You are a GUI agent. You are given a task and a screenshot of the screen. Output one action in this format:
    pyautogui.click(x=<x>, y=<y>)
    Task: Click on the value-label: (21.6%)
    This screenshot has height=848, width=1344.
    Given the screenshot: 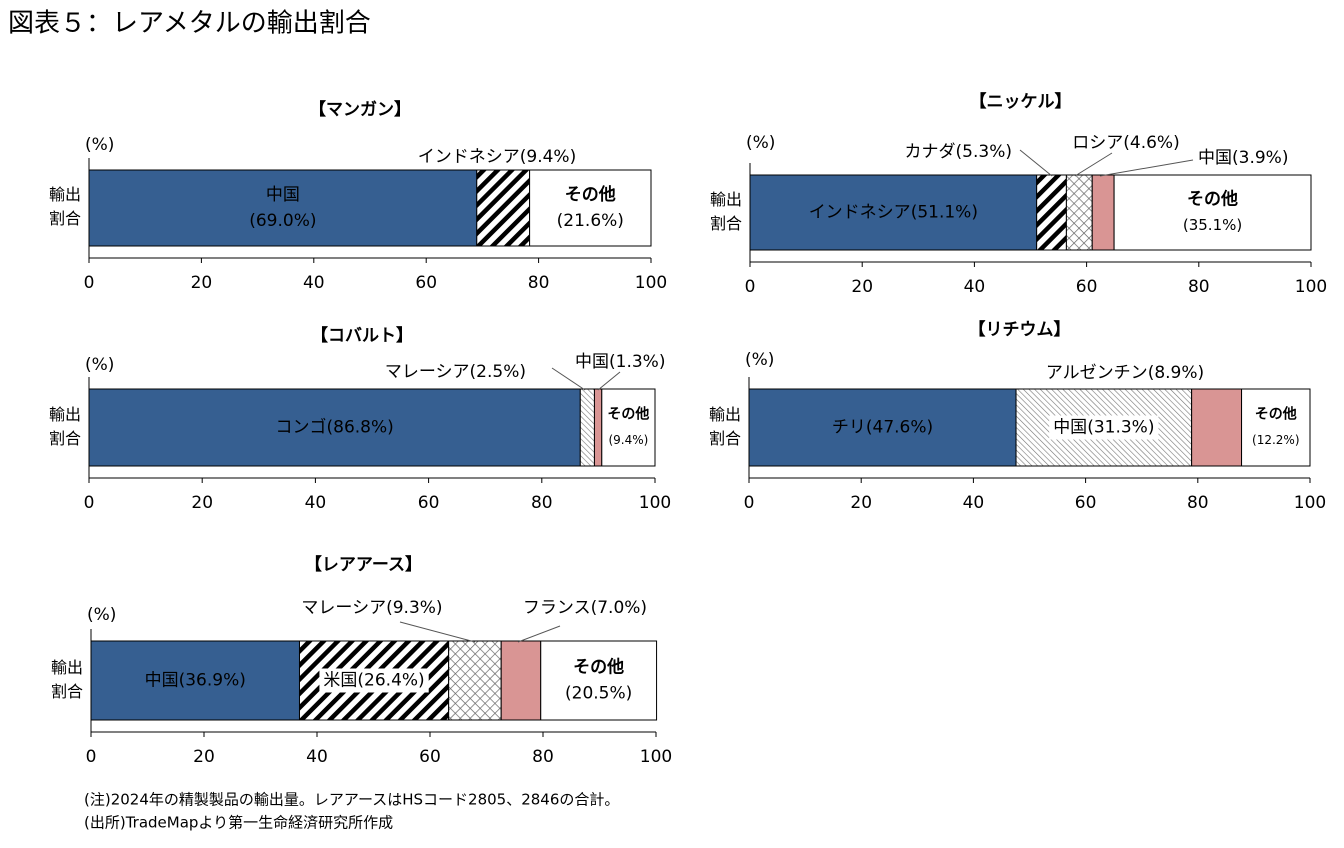 What is the action you would take?
    pyautogui.click(x=590, y=221)
    